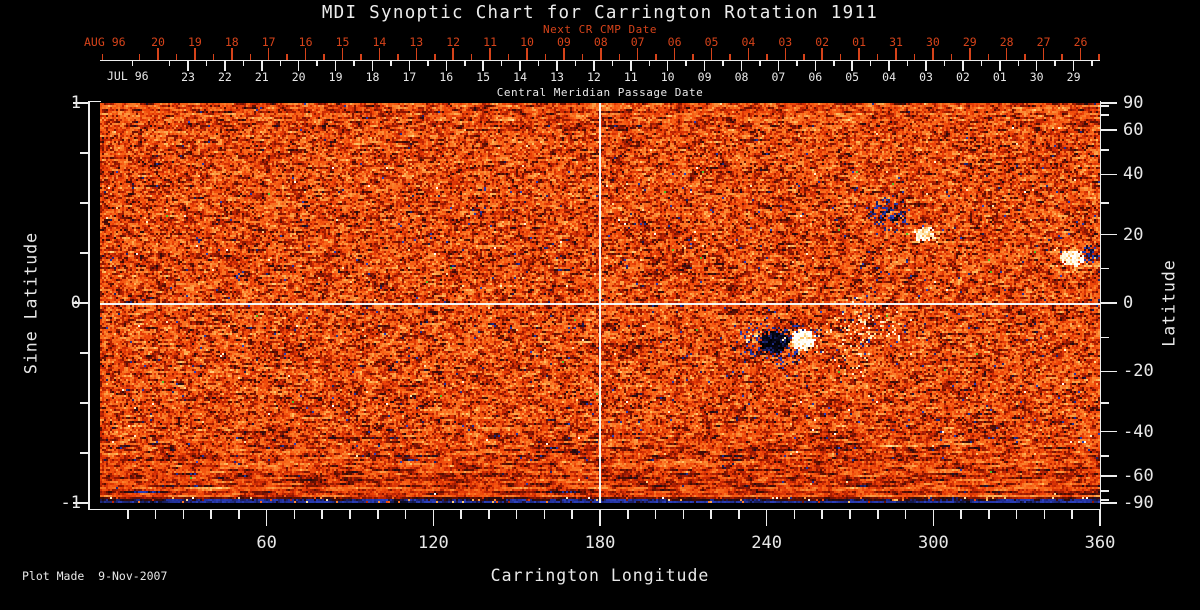 This screenshot has height=610, width=1200. I want to click on right-axis-tick-label: 90, so click(1133, 103).